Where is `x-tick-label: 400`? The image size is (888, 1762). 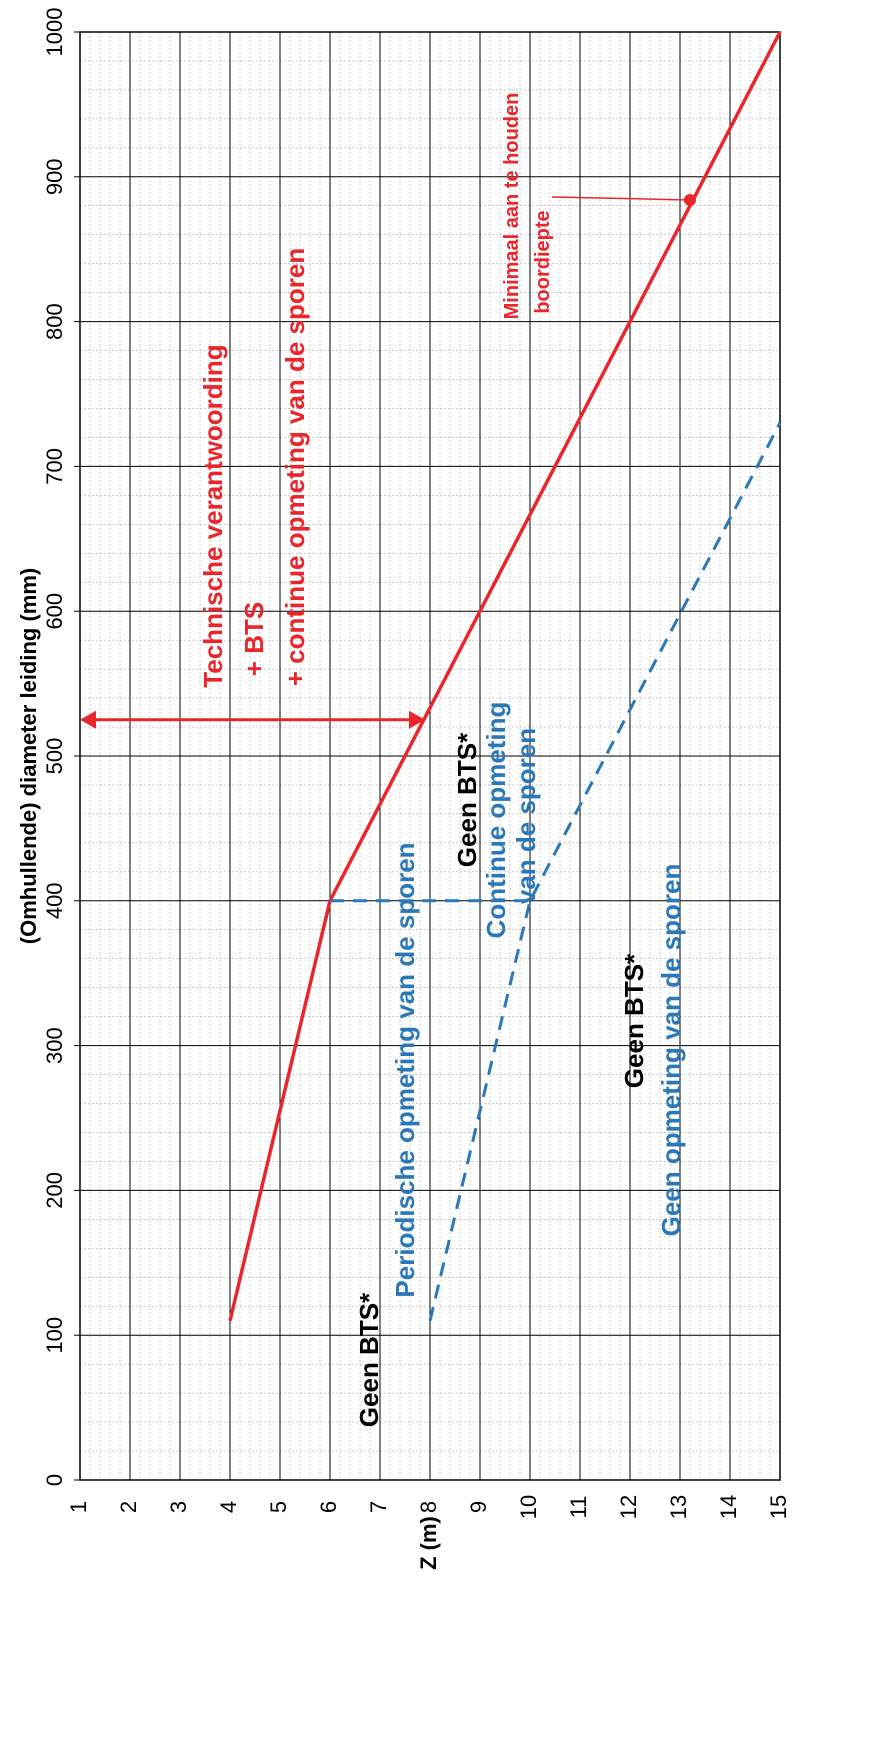 x-tick-label: 400 is located at coordinates (54, 900).